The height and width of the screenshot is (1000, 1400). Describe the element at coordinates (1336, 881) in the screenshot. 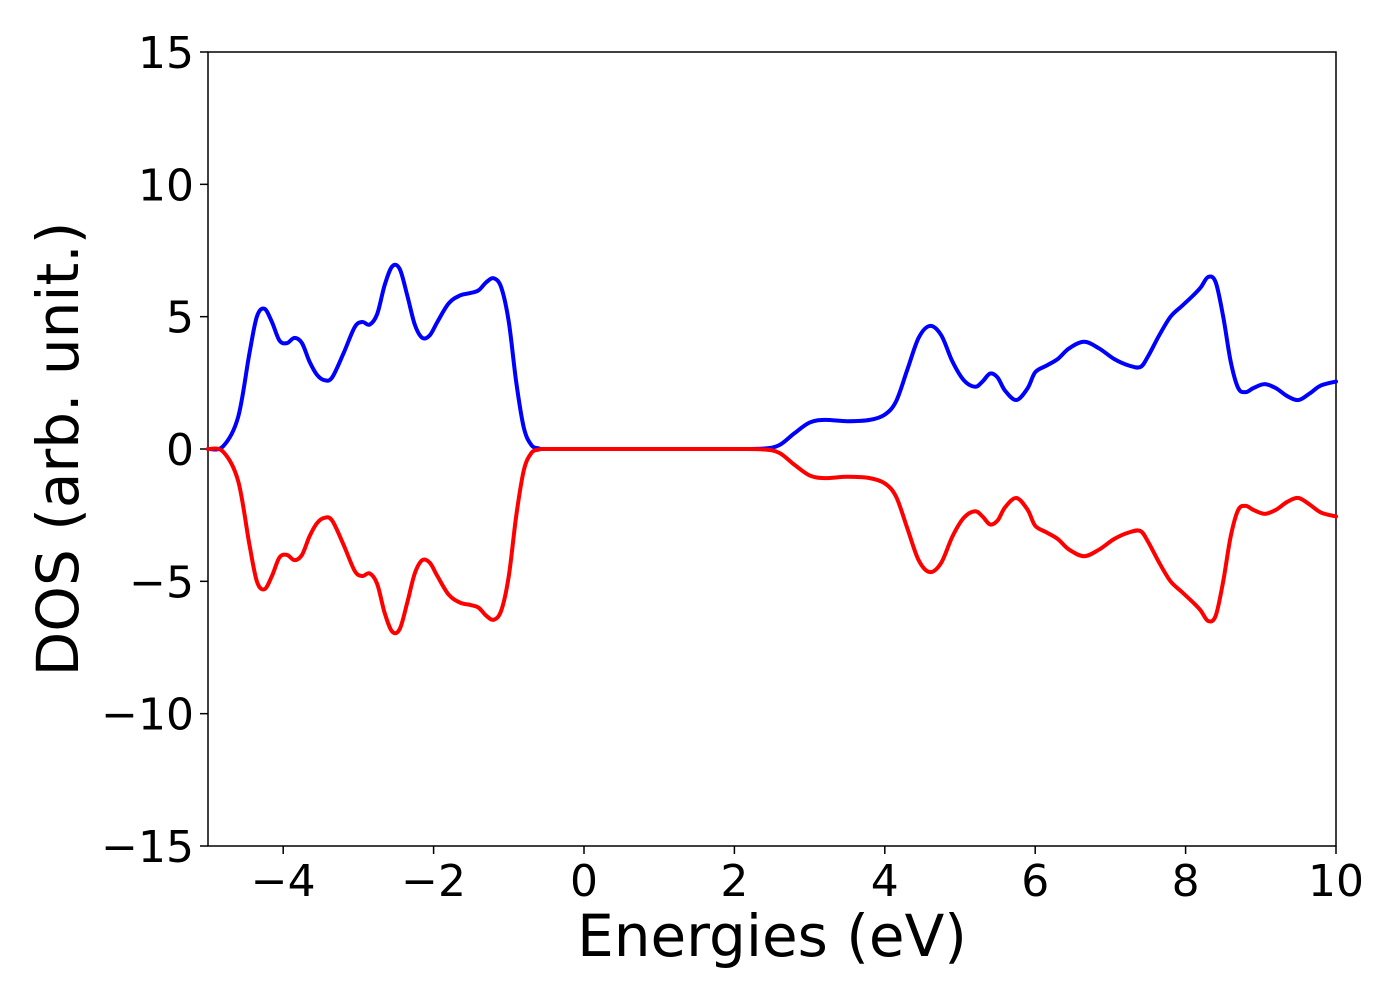

I see `x-tick-label: 10` at that location.